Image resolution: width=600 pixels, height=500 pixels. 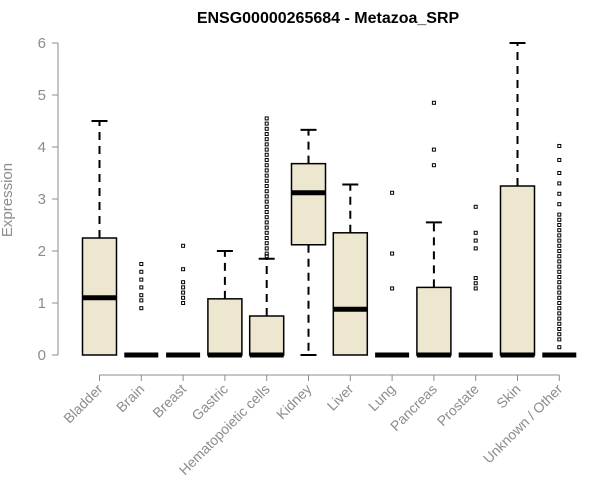 I want to click on y-tick-label: 5, so click(x=42, y=95).